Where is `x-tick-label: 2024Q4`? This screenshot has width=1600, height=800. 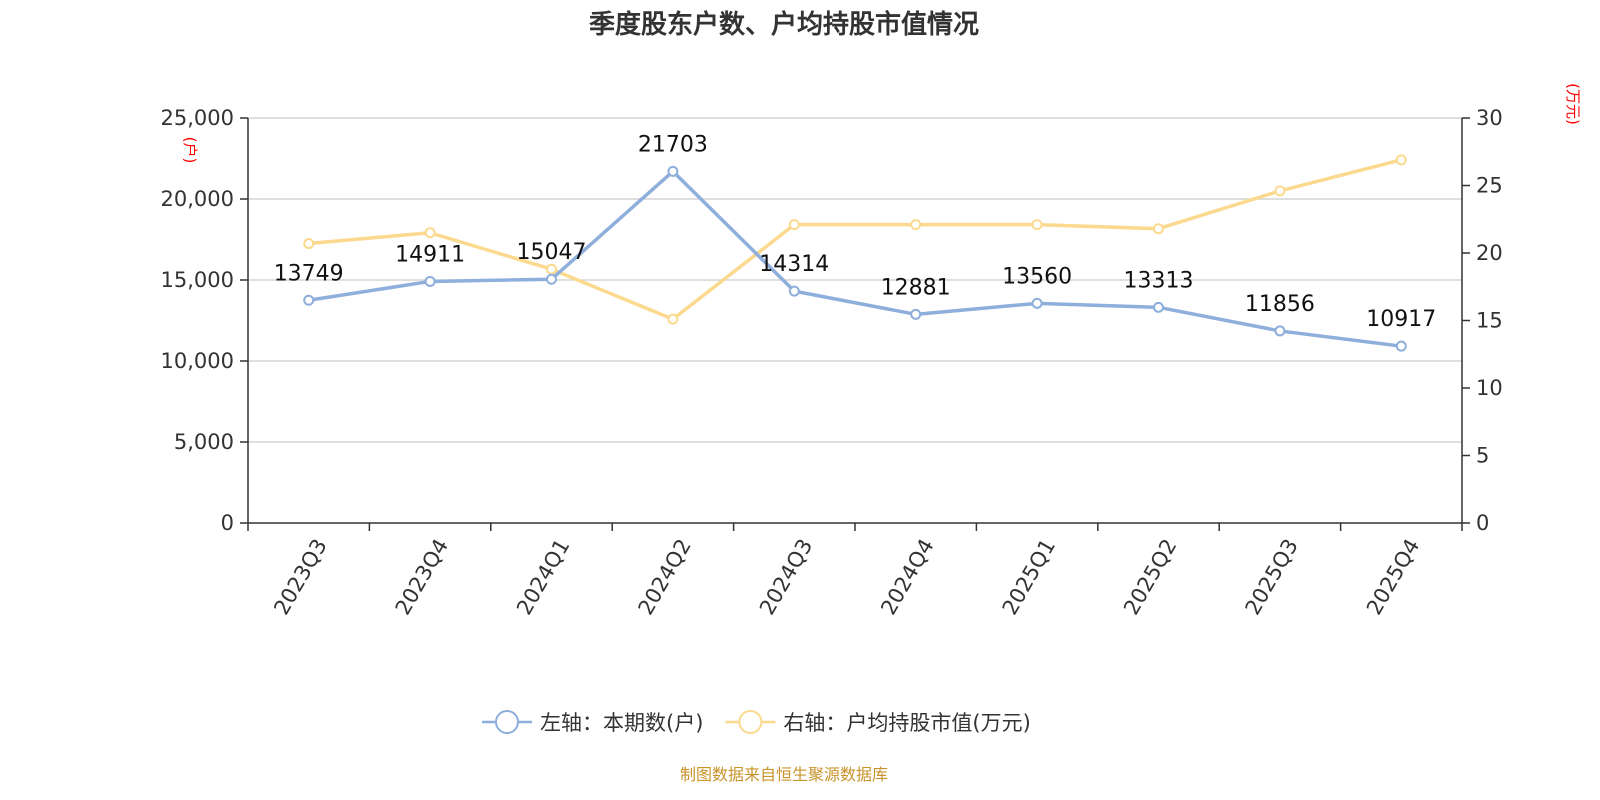 x-tick-label: 2024Q4 is located at coordinates (907, 577).